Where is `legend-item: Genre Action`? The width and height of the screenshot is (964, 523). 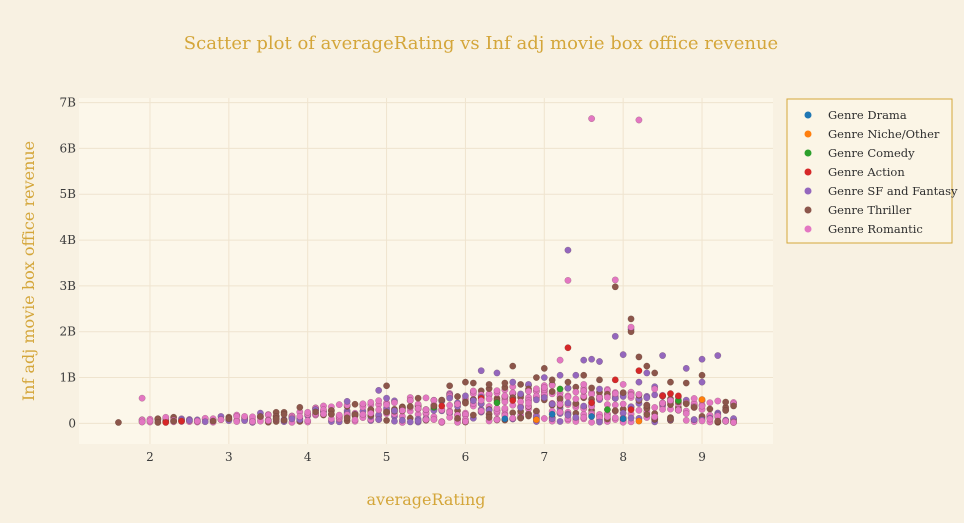 legend-item: Genre Action is located at coordinates (855, 172).